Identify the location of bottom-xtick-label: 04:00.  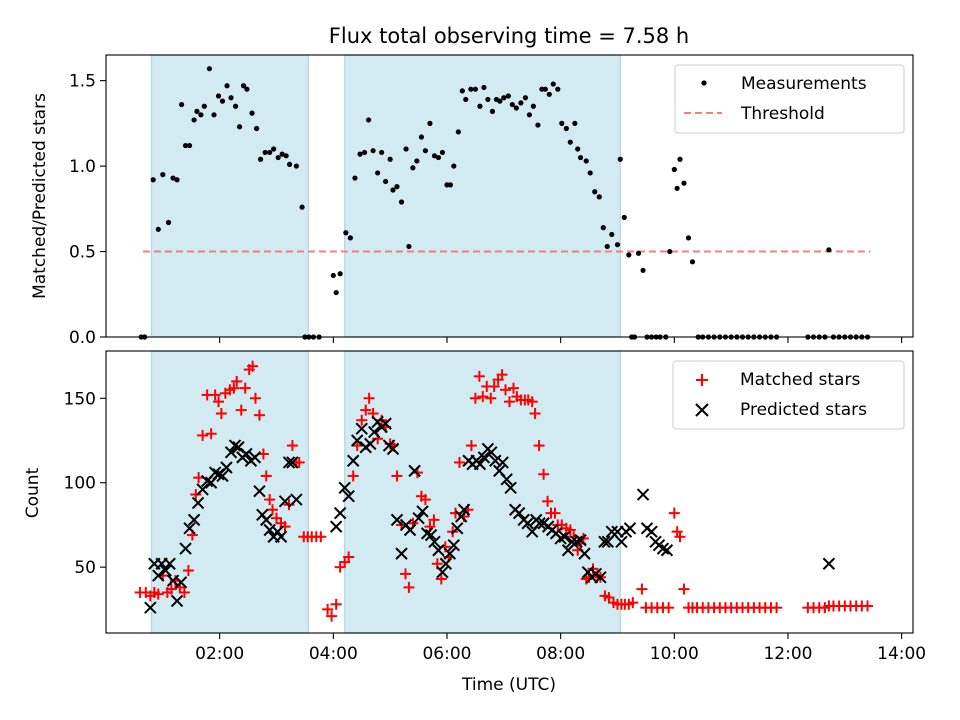
(333, 654).